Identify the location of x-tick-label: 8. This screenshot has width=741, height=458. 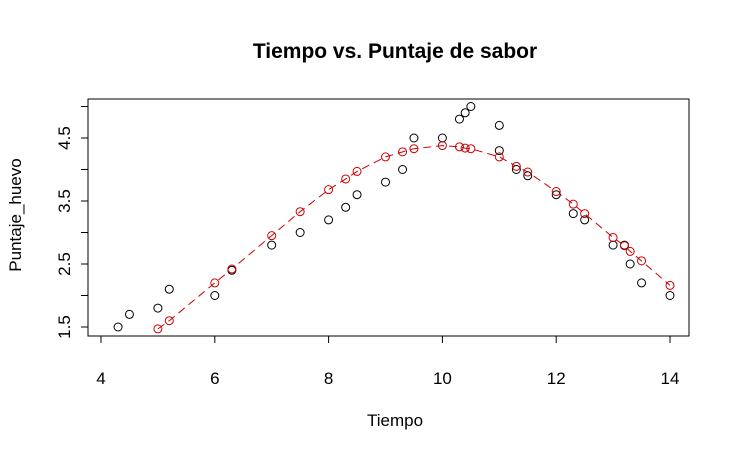
(328, 378).